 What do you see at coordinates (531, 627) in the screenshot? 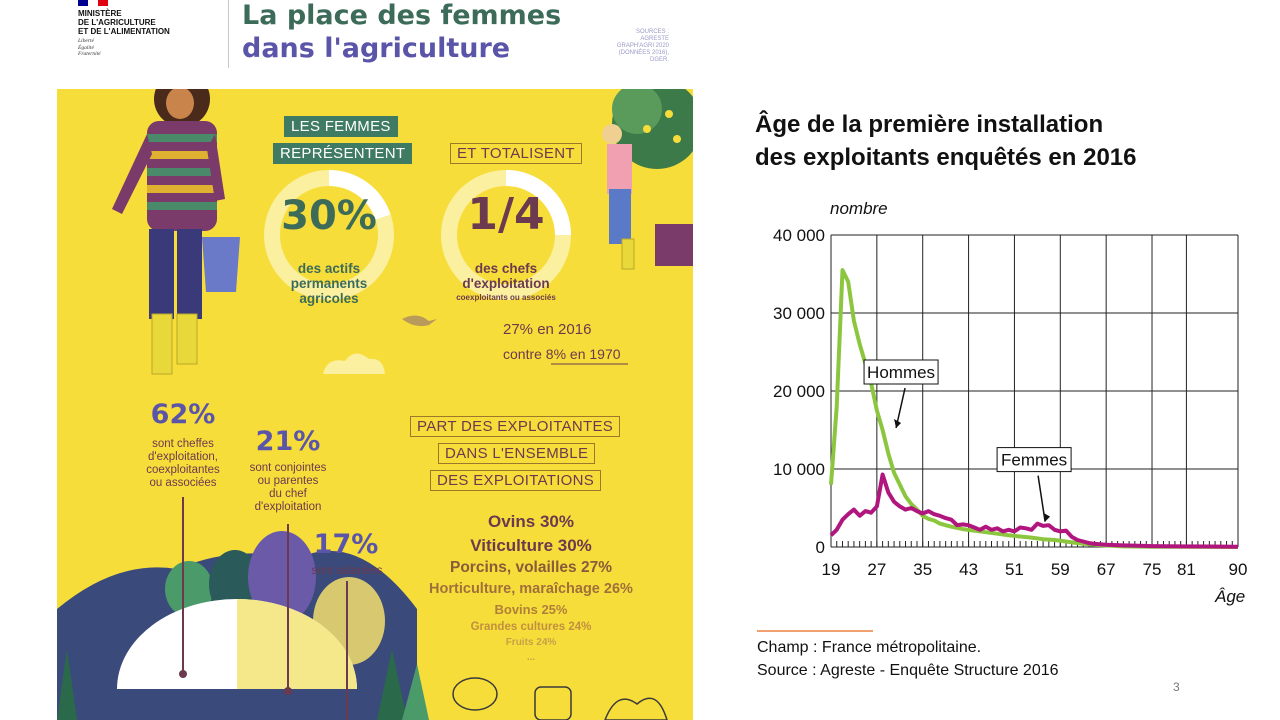
I see `share-item: Grandes cultures 24%` at bounding box center [531, 627].